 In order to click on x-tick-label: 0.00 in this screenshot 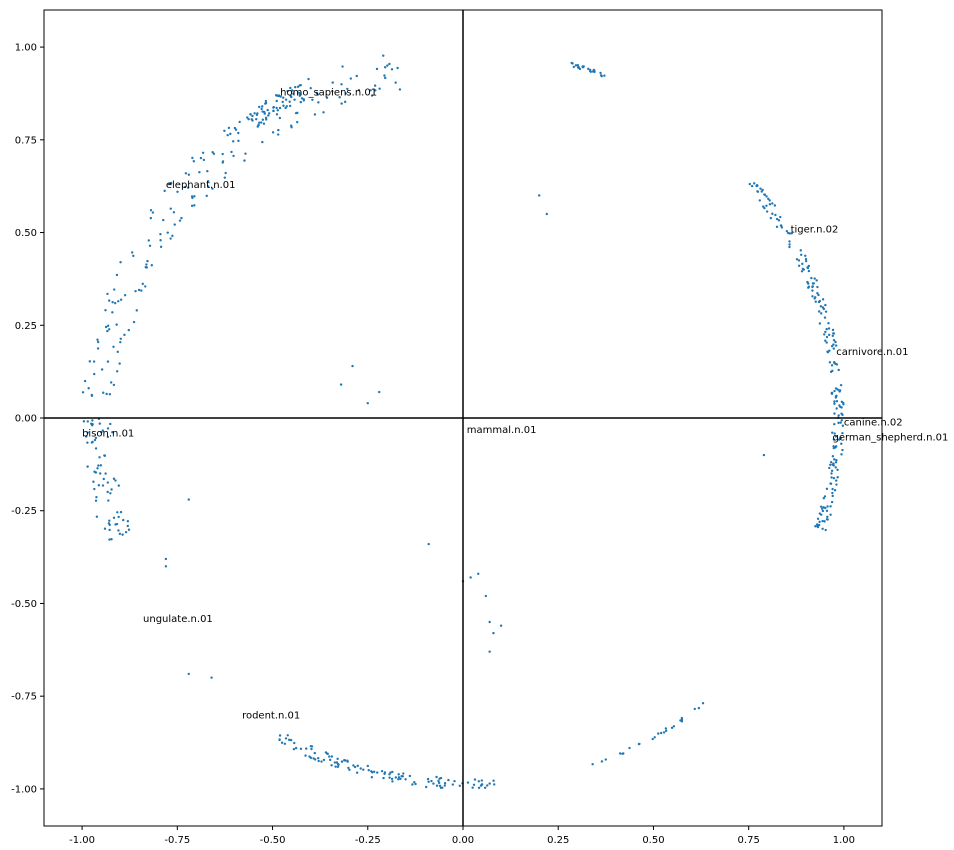, I will do `click(463, 840)`.